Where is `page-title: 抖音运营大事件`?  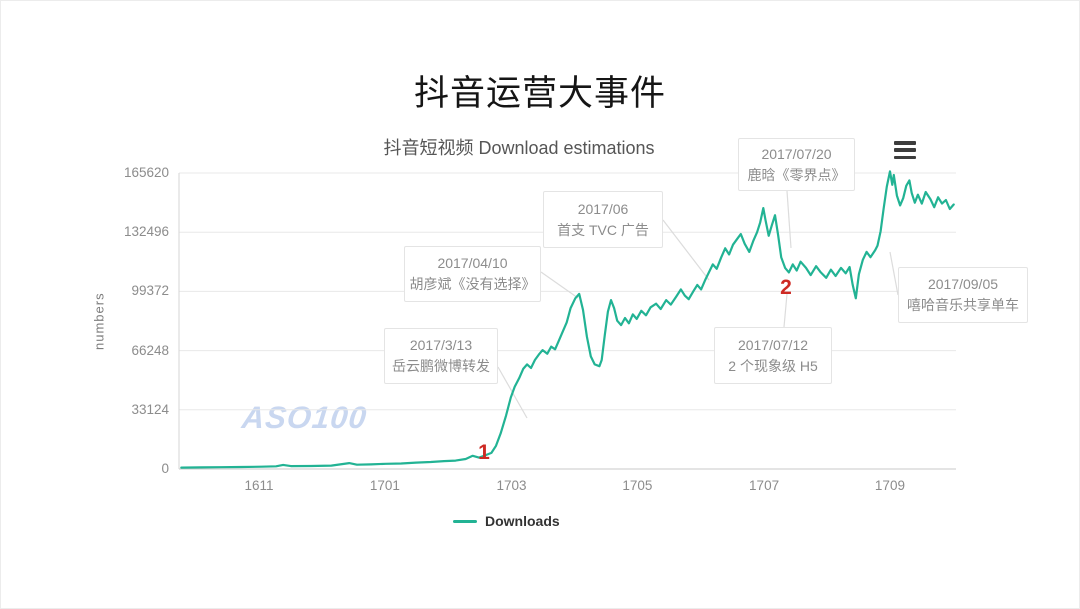
page-title: 抖音运营大事件 is located at coordinates (539, 93).